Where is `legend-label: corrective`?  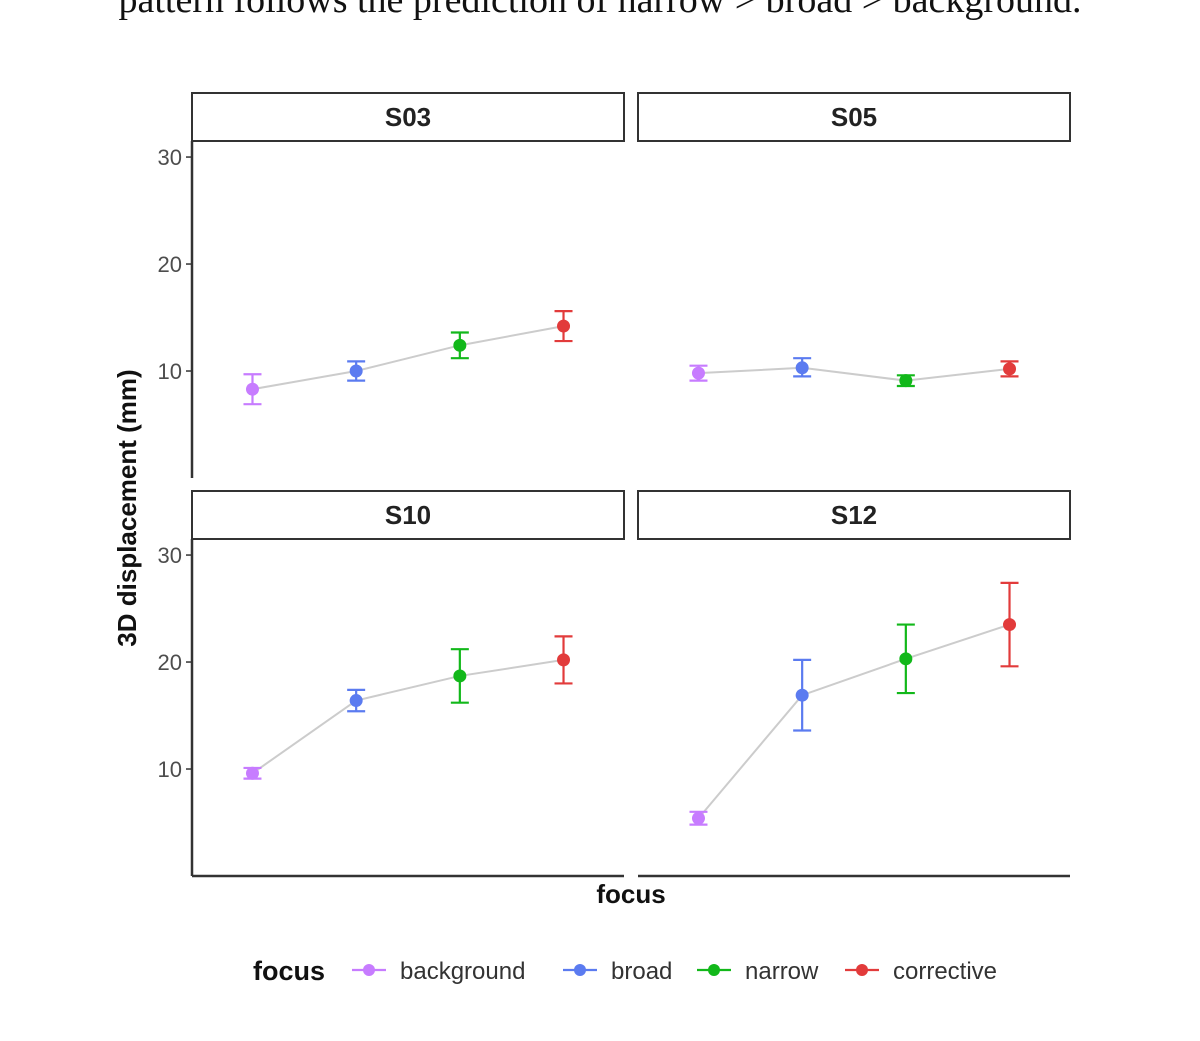
legend-label: corrective is located at coordinates (945, 971).